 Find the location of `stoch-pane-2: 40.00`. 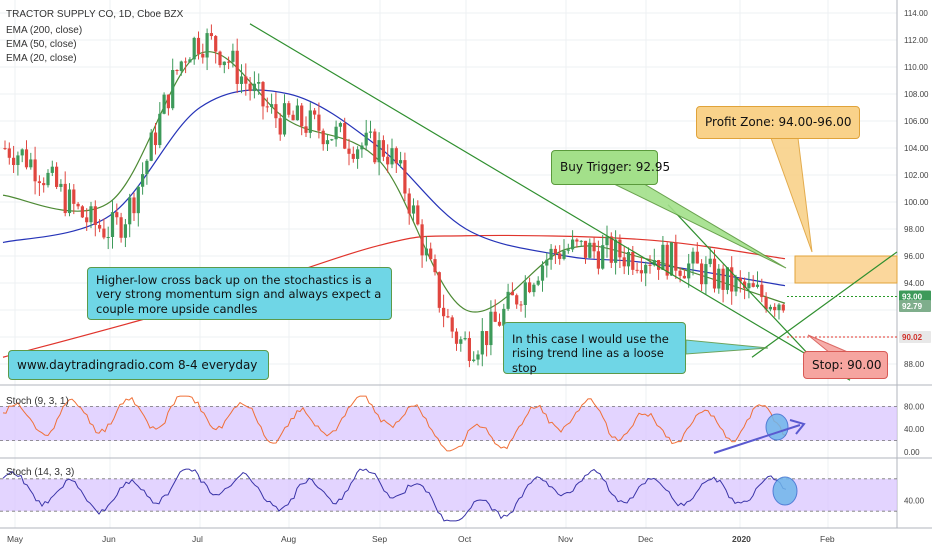

stoch-pane-2: 40.00 is located at coordinates (462, 495).